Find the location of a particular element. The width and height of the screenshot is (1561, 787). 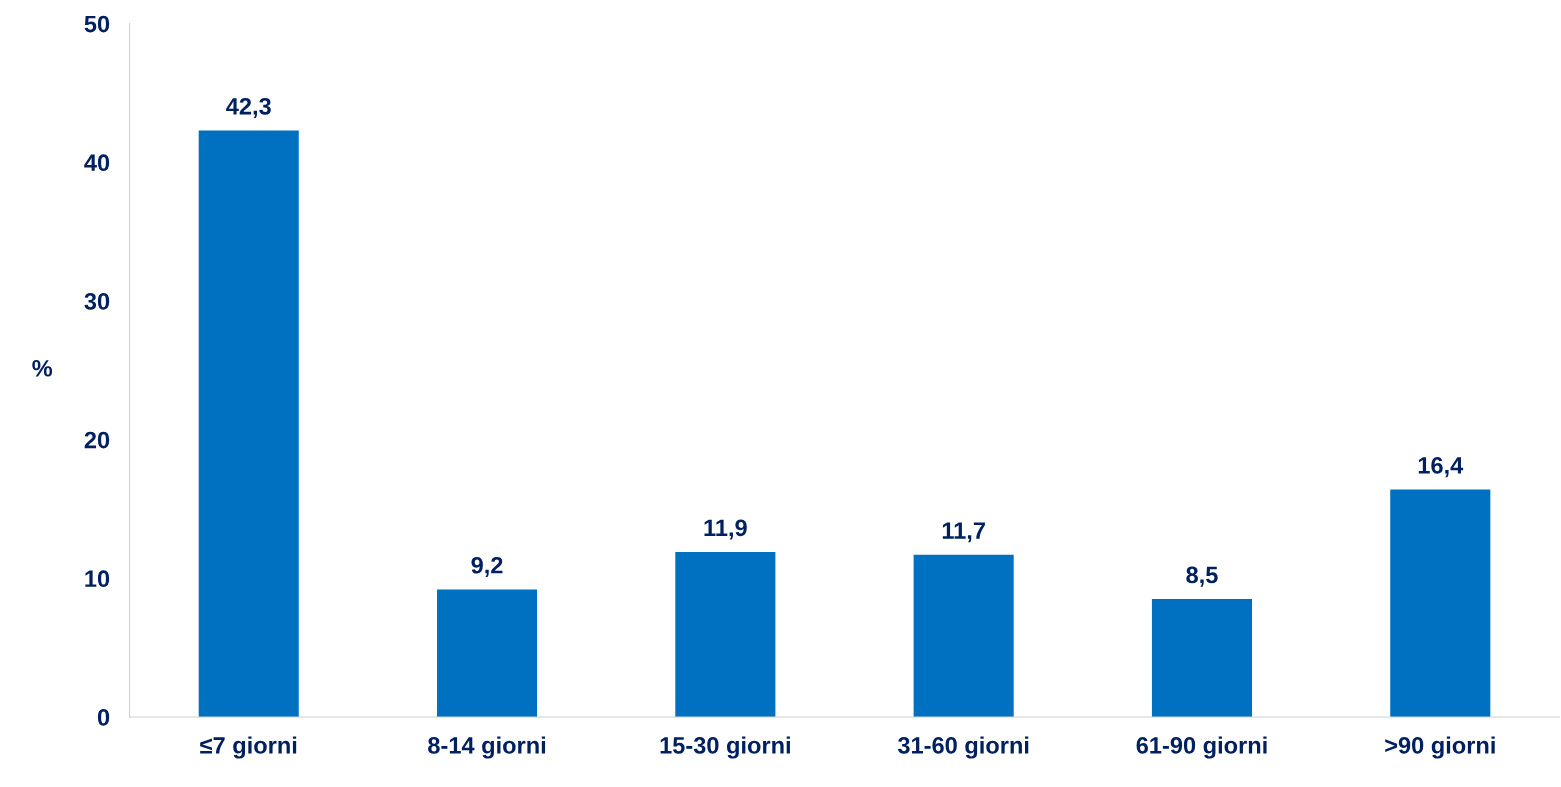

x-tick-label: 8-14 giorni is located at coordinates (487, 747).